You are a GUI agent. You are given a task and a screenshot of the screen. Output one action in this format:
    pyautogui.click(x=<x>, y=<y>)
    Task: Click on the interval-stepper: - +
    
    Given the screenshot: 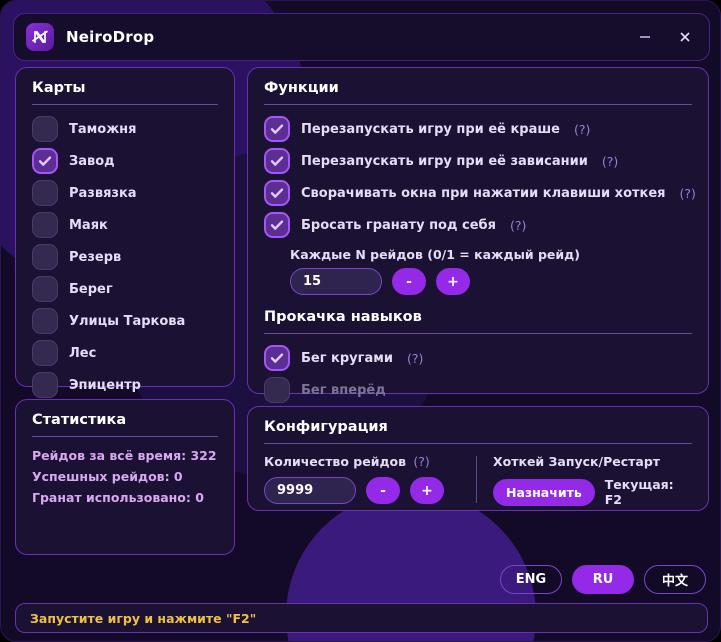 What is the action you would take?
    pyautogui.click(x=478, y=280)
    